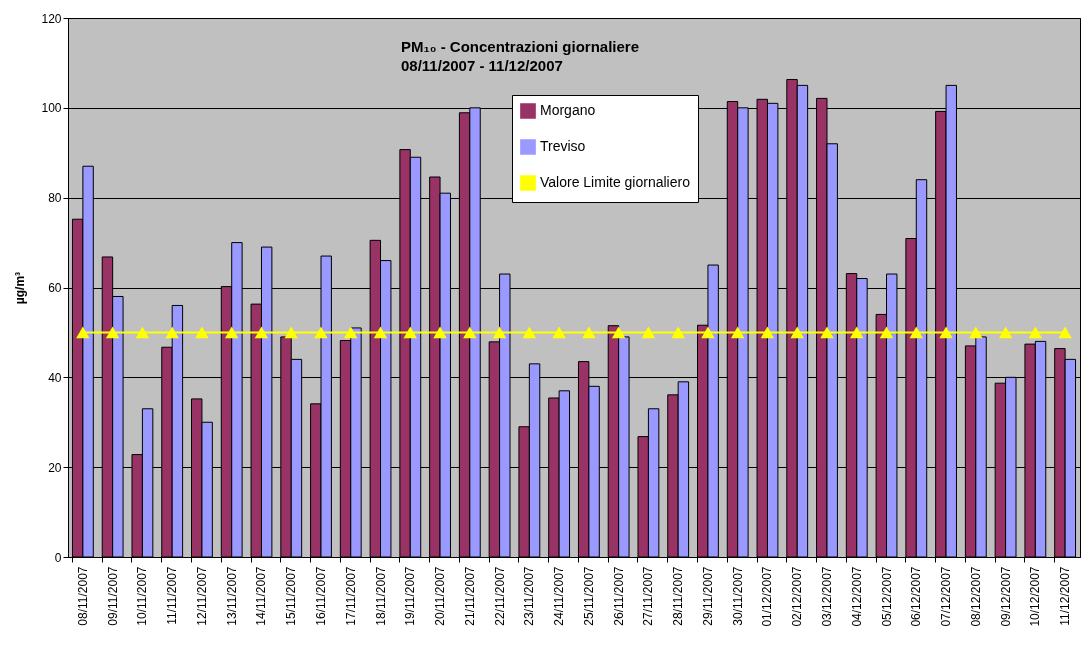  What do you see at coordinates (916, 596) in the screenshot?
I see `x-tick-label: 06/12/2007` at bounding box center [916, 596].